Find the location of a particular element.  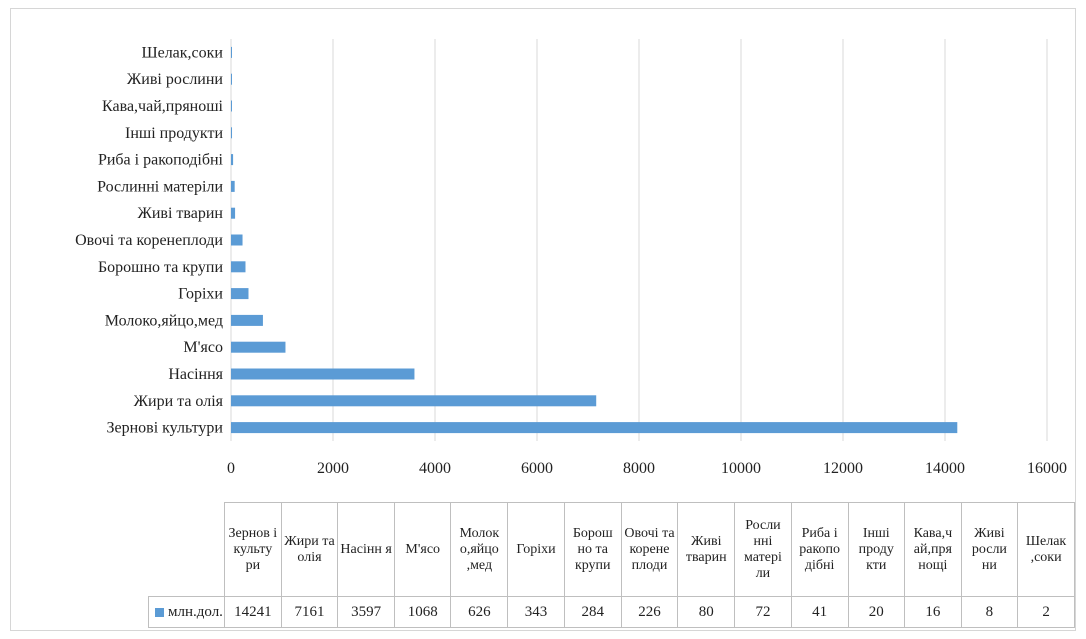

data-table-value-cell: 7161 is located at coordinates (309, 612).